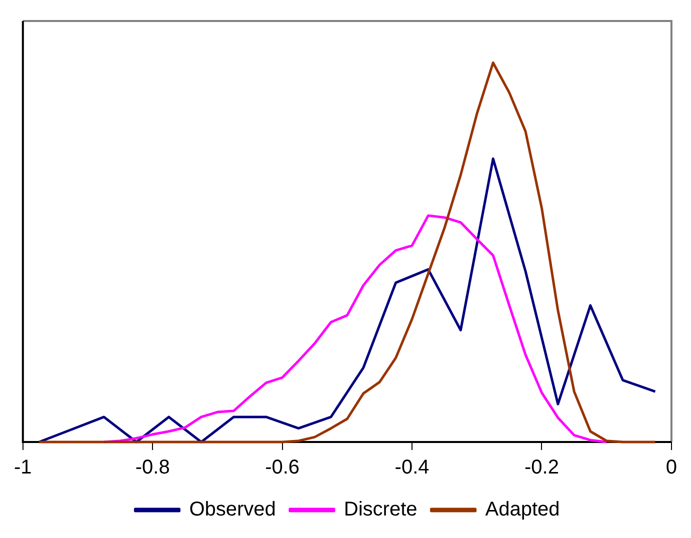 Image resolution: width=691 pixels, height=538 pixels. Describe the element at coordinates (412, 467) in the screenshot. I see `x-tick-label: -0.4` at that location.